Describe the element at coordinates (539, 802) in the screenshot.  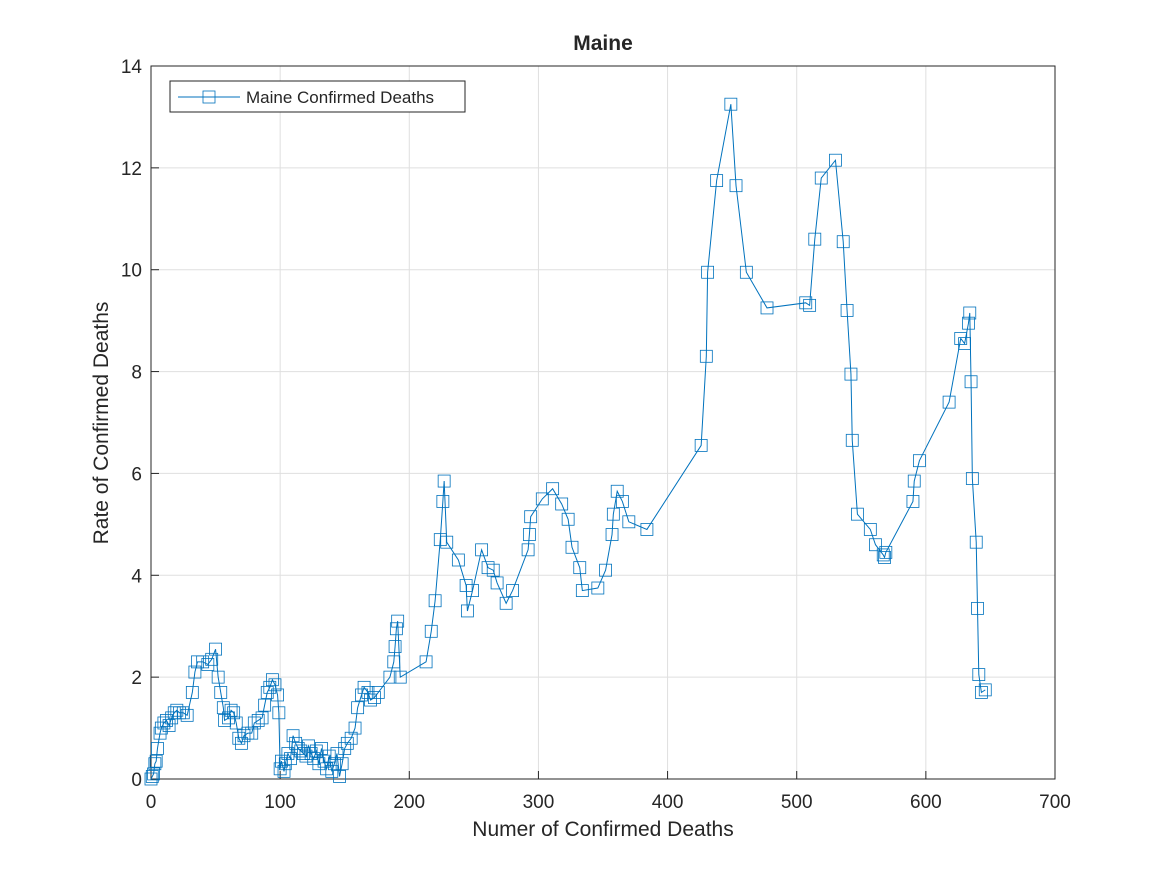
I see `x-tick-label: 300` at that location.